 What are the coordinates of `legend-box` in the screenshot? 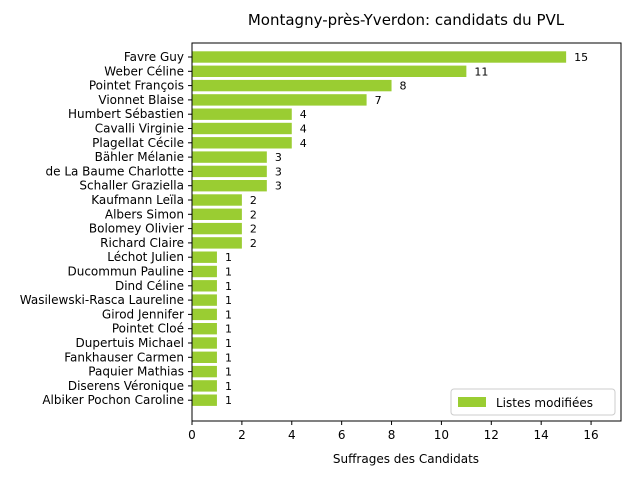 It's located at (533, 402).